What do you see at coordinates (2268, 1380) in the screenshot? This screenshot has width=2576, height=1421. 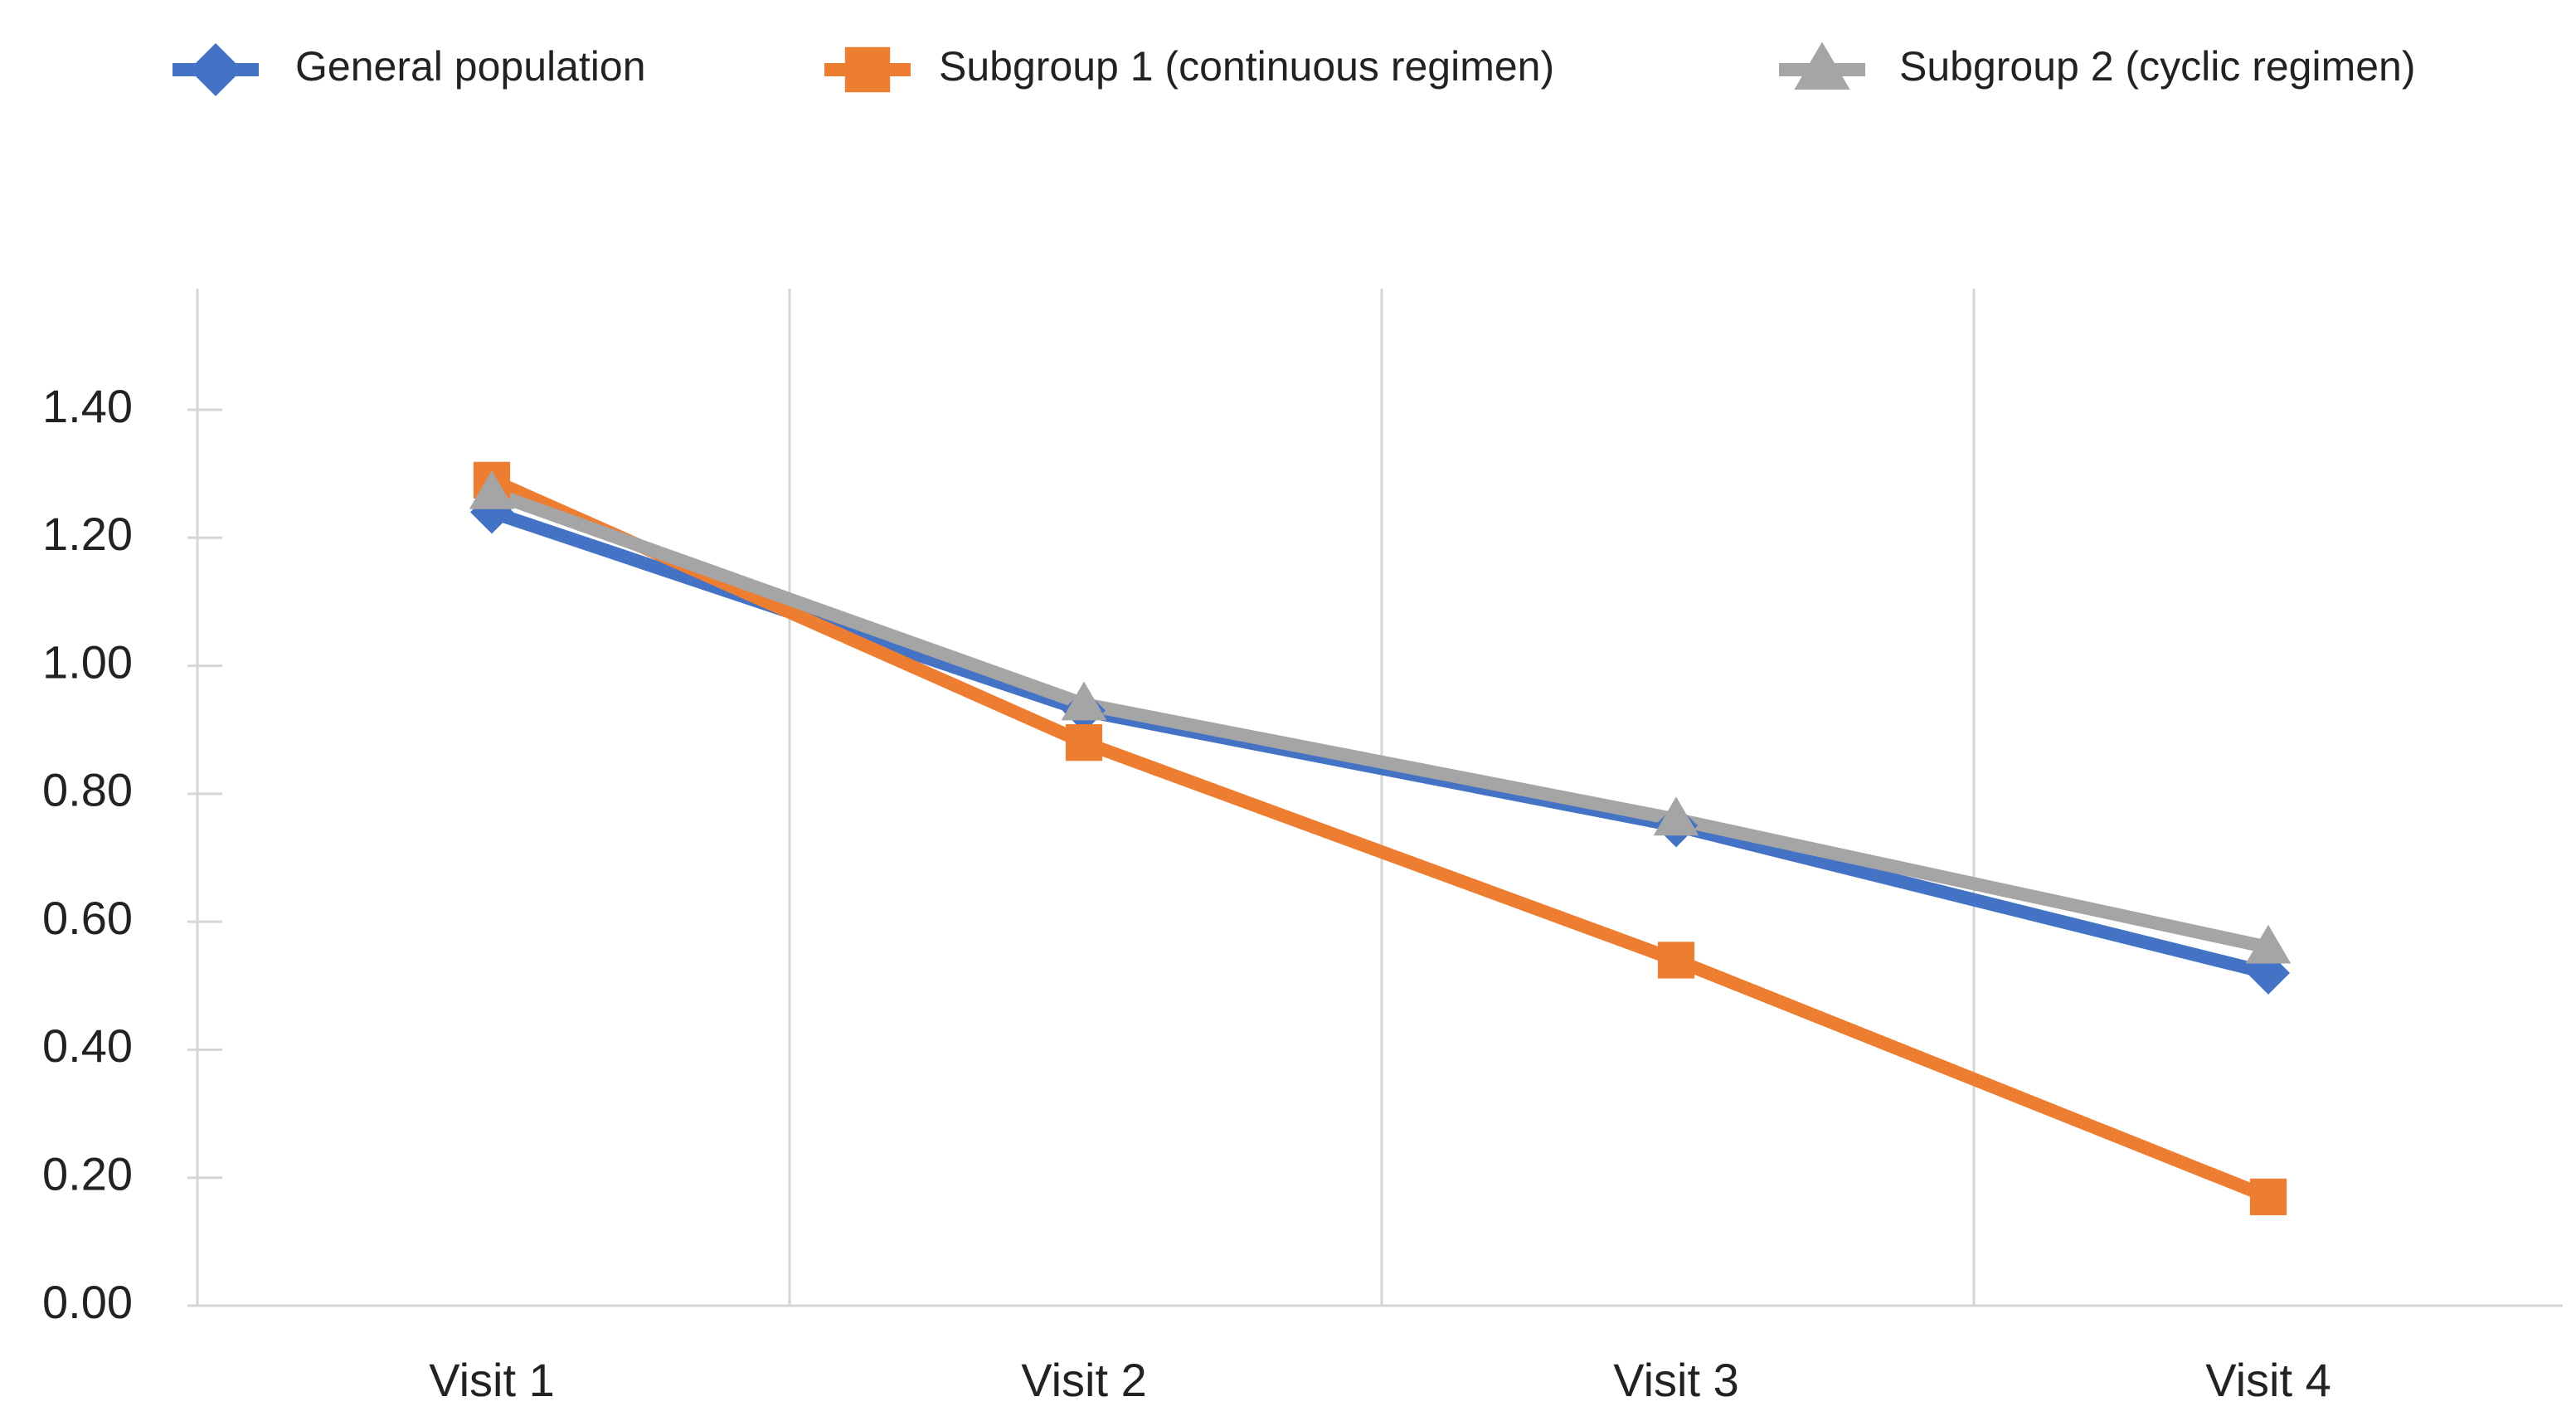 I see `x-tick-label: Visit 4` at bounding box center [2268, 1380].